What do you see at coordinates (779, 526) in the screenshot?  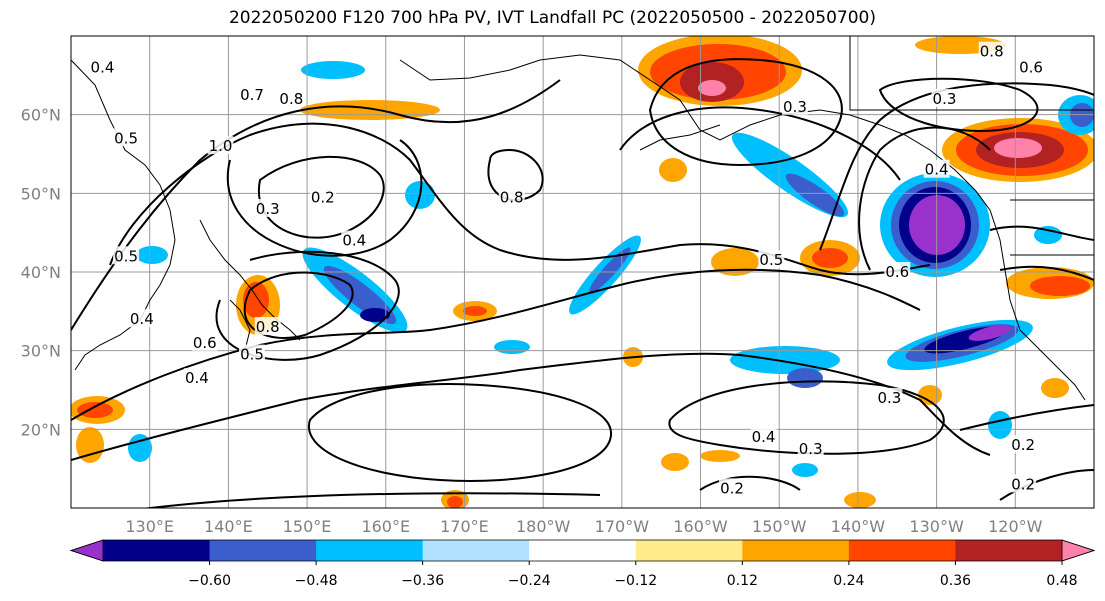 I see `lon-tick-label: 150°W` at bounding box center [779, 526].